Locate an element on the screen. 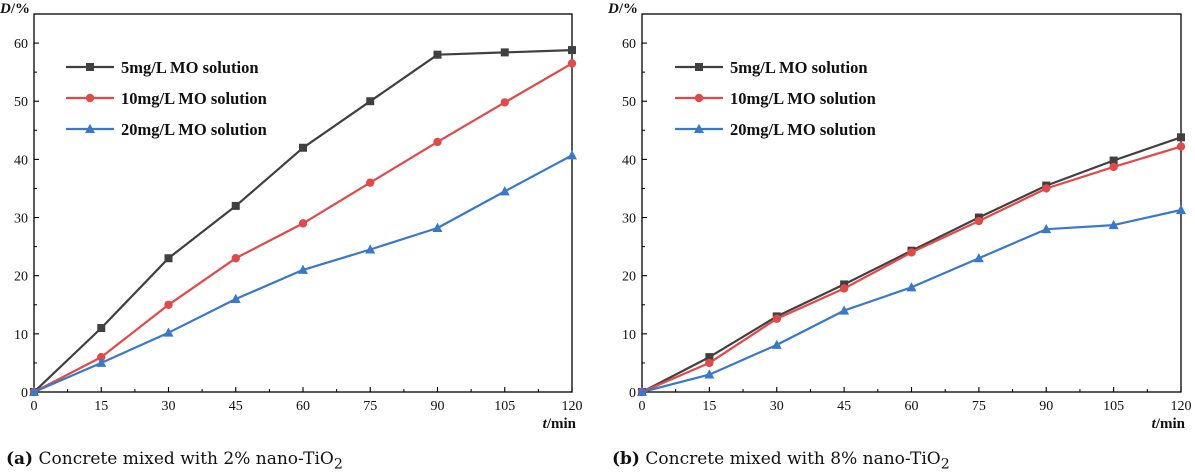 Image resolution: width=1195 pixels, height=476 pixels. caption-sub-b: 2 is located at coordinates (945, 464).